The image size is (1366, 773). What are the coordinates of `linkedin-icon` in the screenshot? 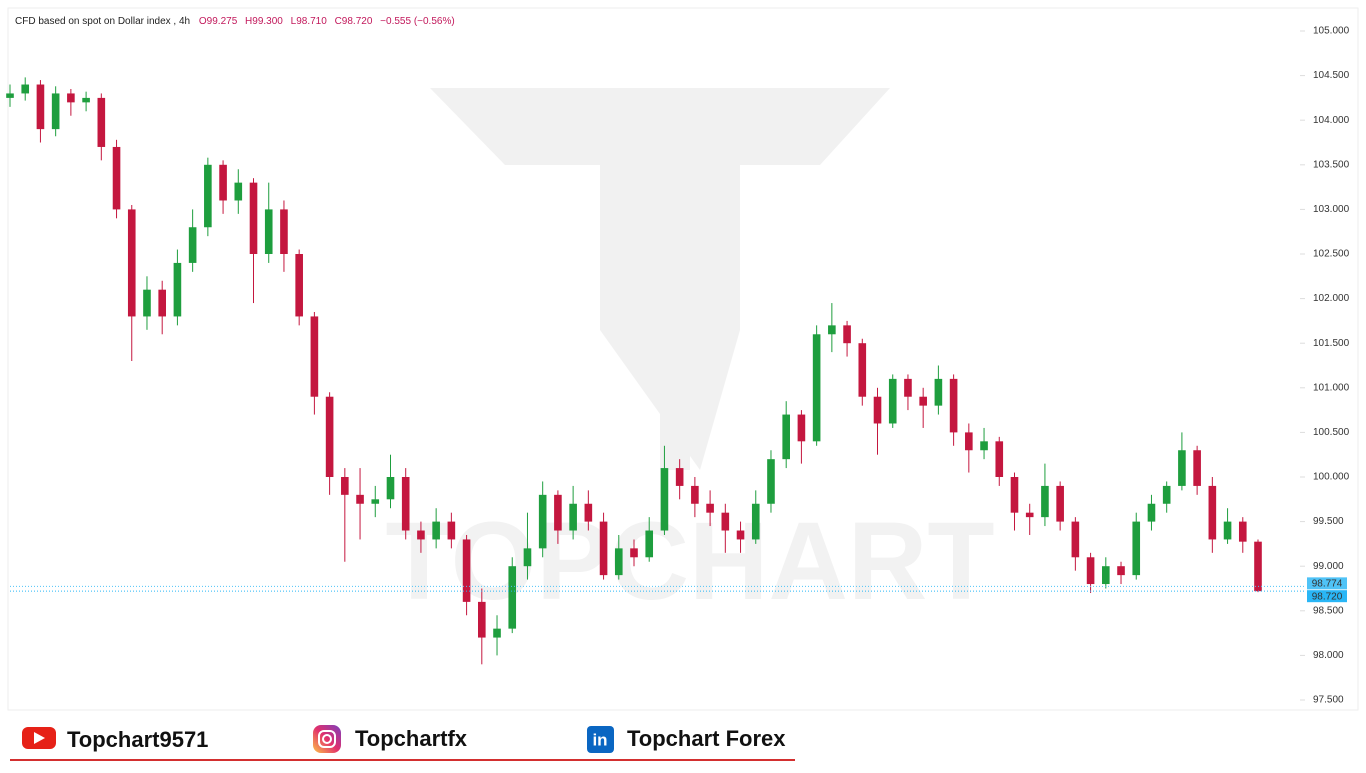 It's located at (600, 739).